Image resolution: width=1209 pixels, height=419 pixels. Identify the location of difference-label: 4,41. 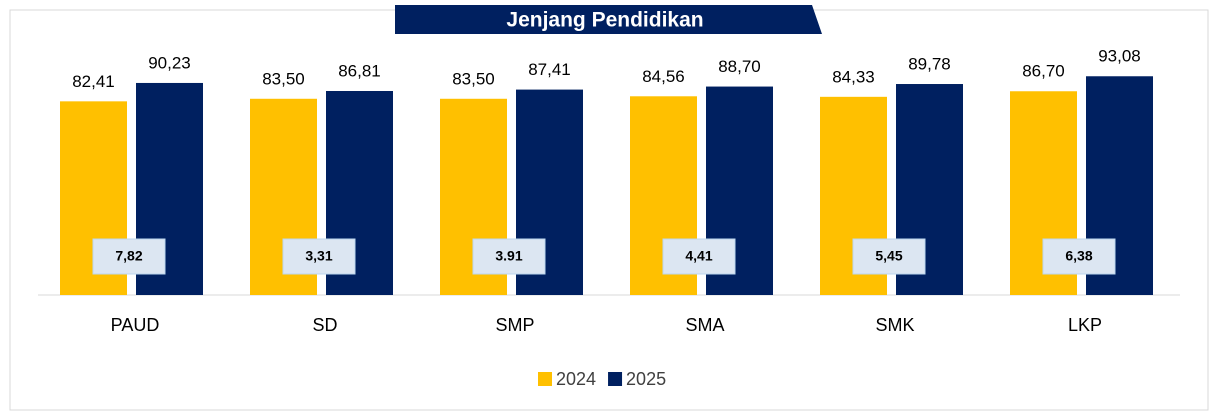
(698, 256).